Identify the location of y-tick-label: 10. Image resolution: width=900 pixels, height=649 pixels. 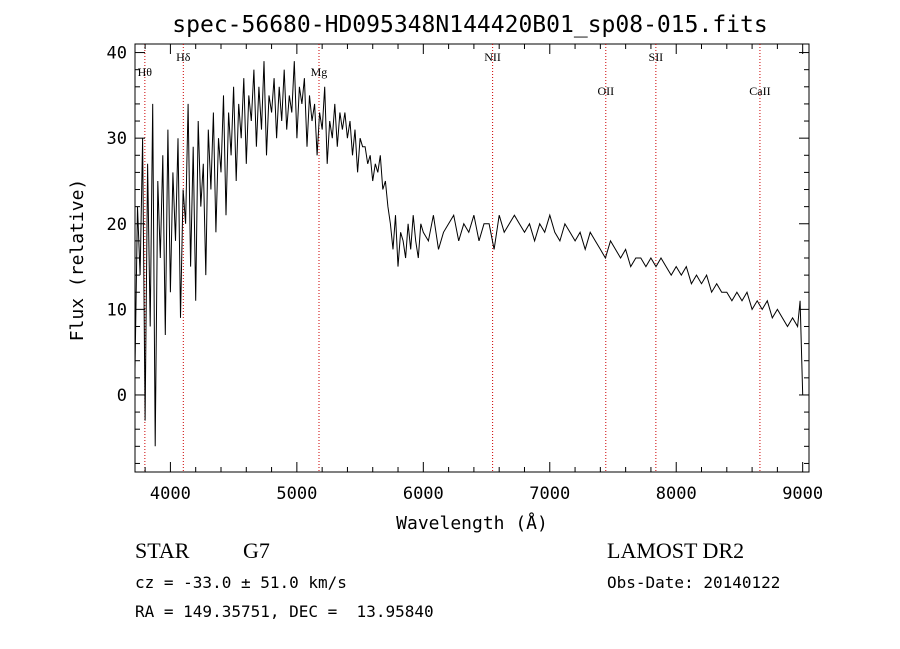
(117, 310).